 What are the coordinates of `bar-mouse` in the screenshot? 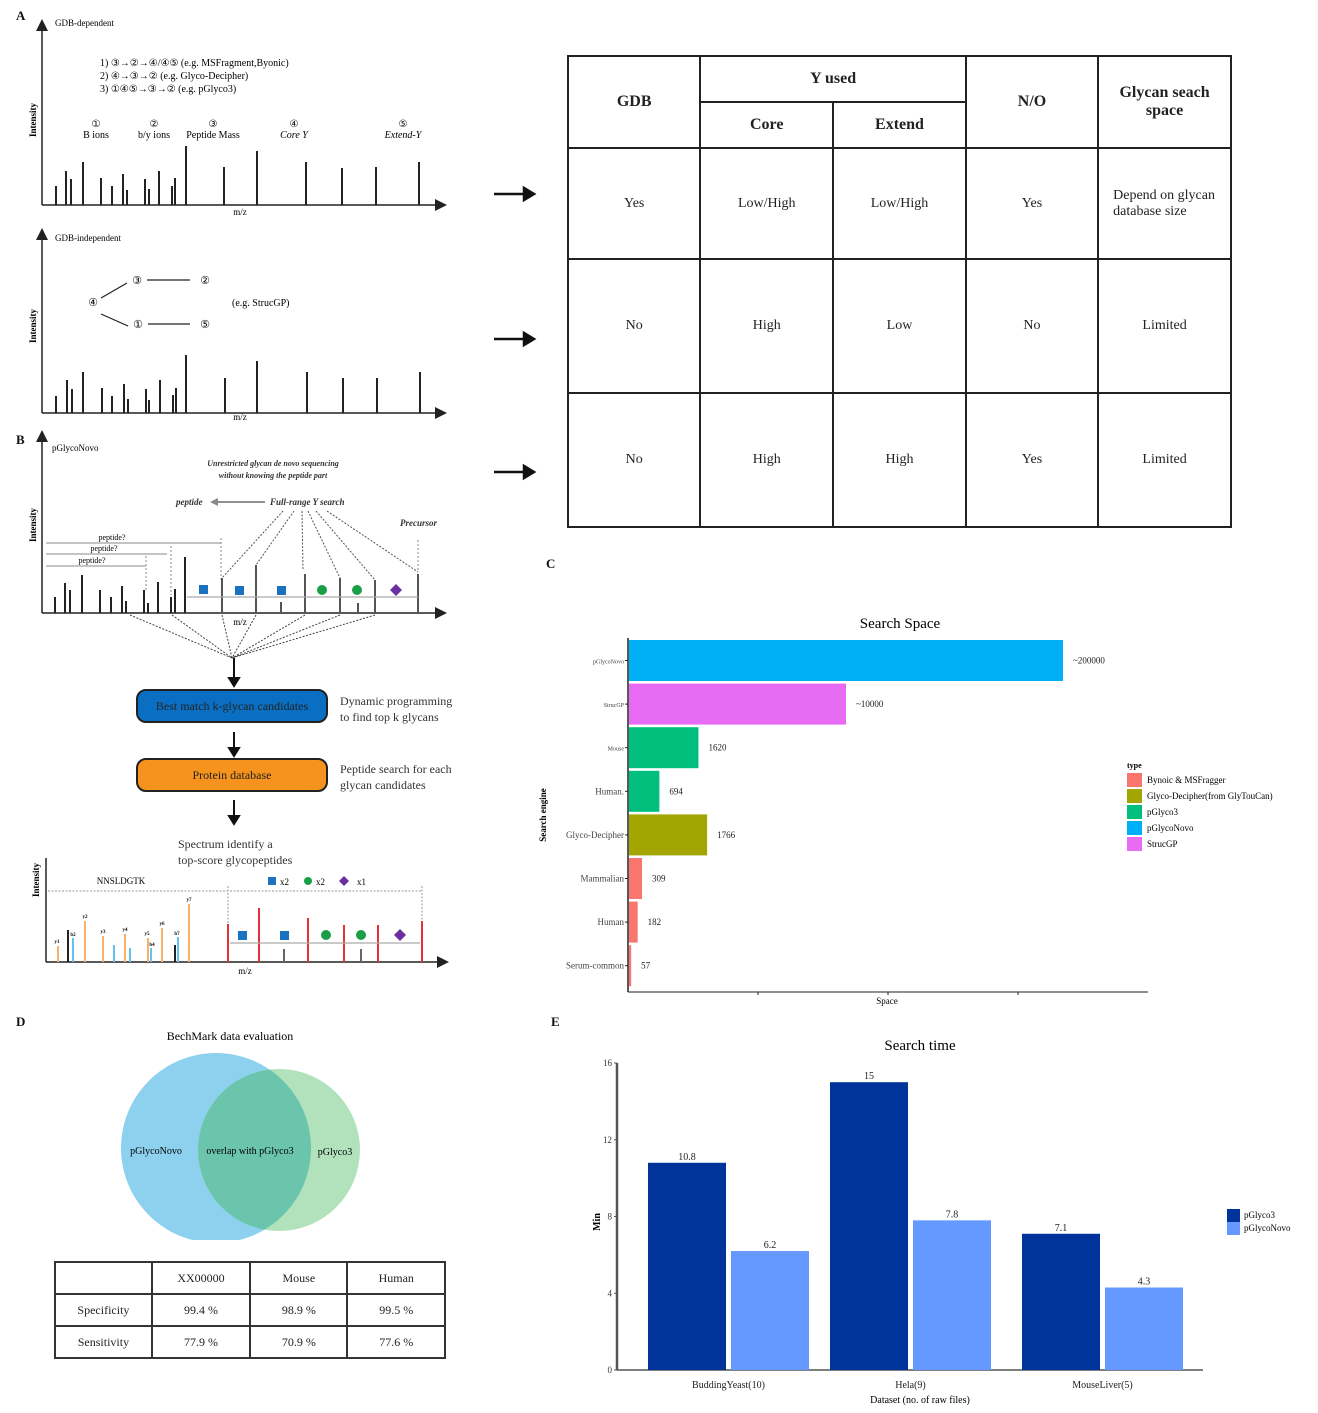 It's located at (664, 748).